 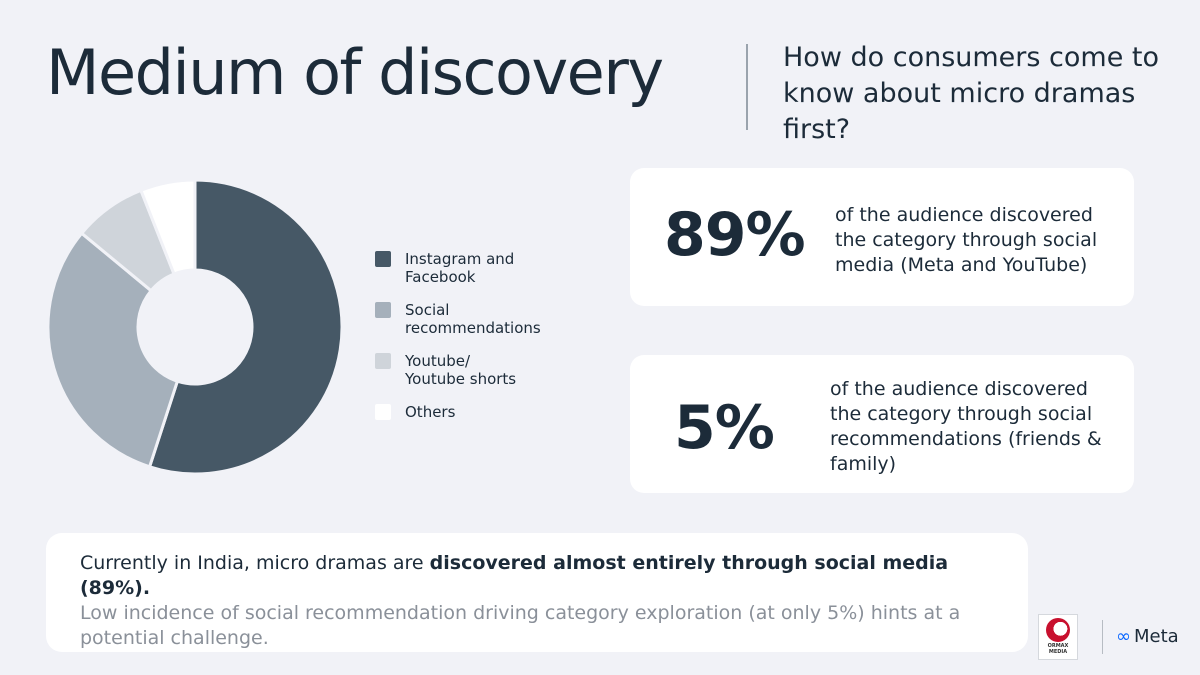 What do you see at coordinates (1058, 649) in the screenshot?
I see `ormax-logo-text: ORMAX MEDIA` at bounding box center [1058, 649].